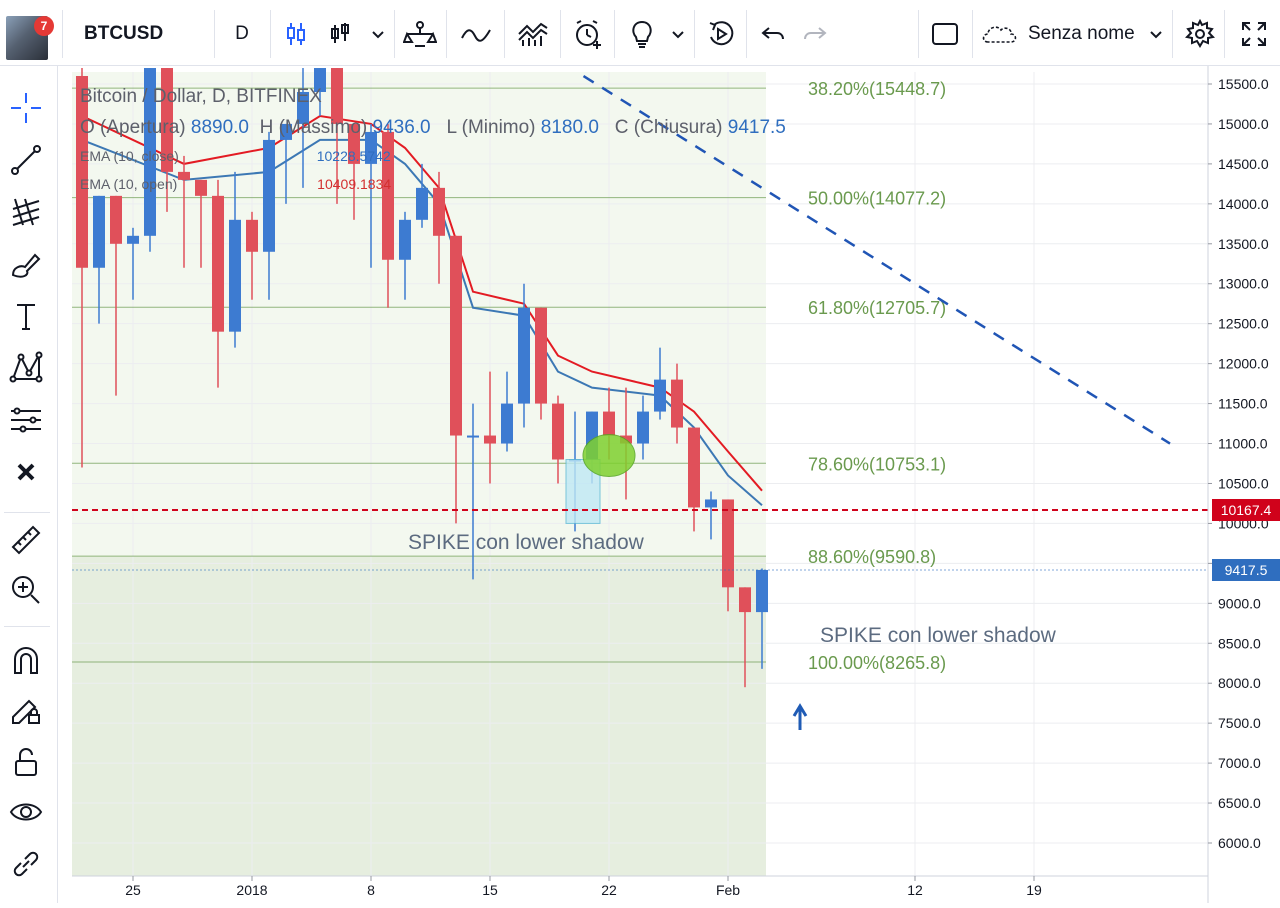 Image resolution: width=1280 pixels, height=908 pixels. Describe the element at coordinates (26, 316) in the screenshot. I see `text-tool-icon` at that location.